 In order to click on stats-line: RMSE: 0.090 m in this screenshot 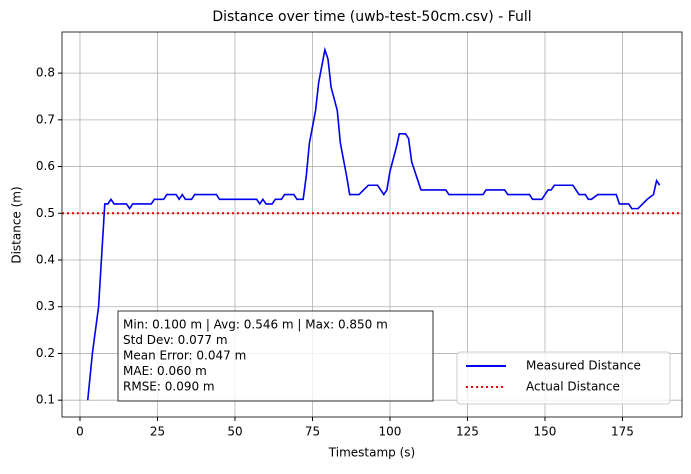, I will do `click(169, 387)`.